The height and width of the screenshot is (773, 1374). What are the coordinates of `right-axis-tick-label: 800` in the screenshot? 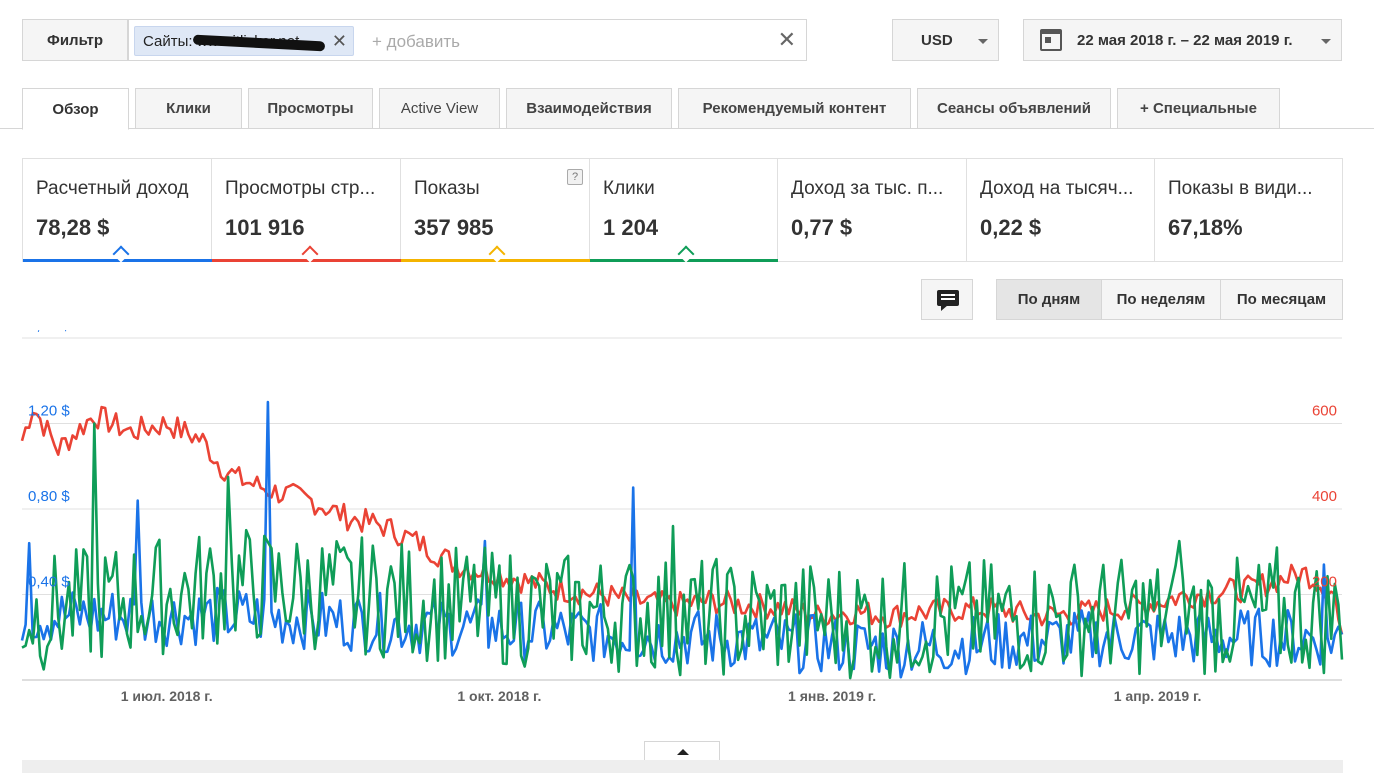 It's located at (1324, 332).